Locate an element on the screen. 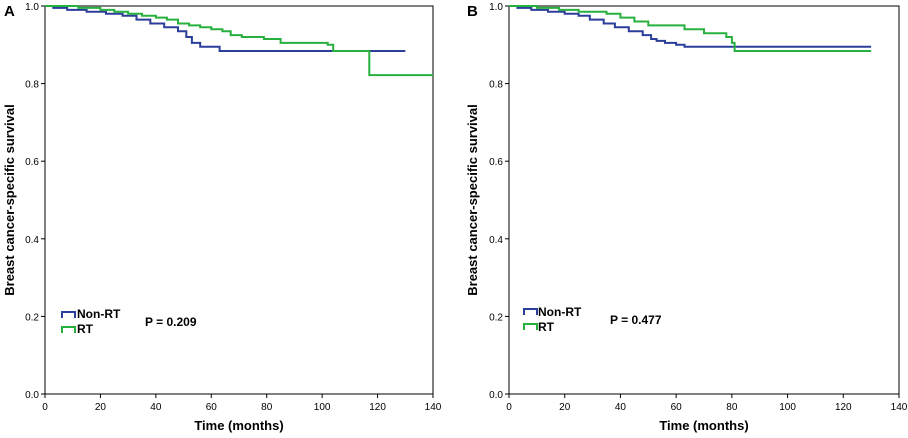  p-value: P = 0.209 is located at coordinates (171, 322).